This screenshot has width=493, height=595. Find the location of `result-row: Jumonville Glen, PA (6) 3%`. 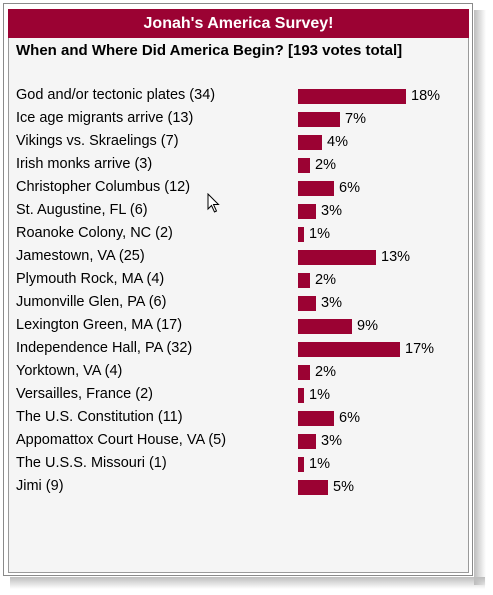

result-row: Jumonville Glen, PA (6) 3% is located at coordinates (238, 303).